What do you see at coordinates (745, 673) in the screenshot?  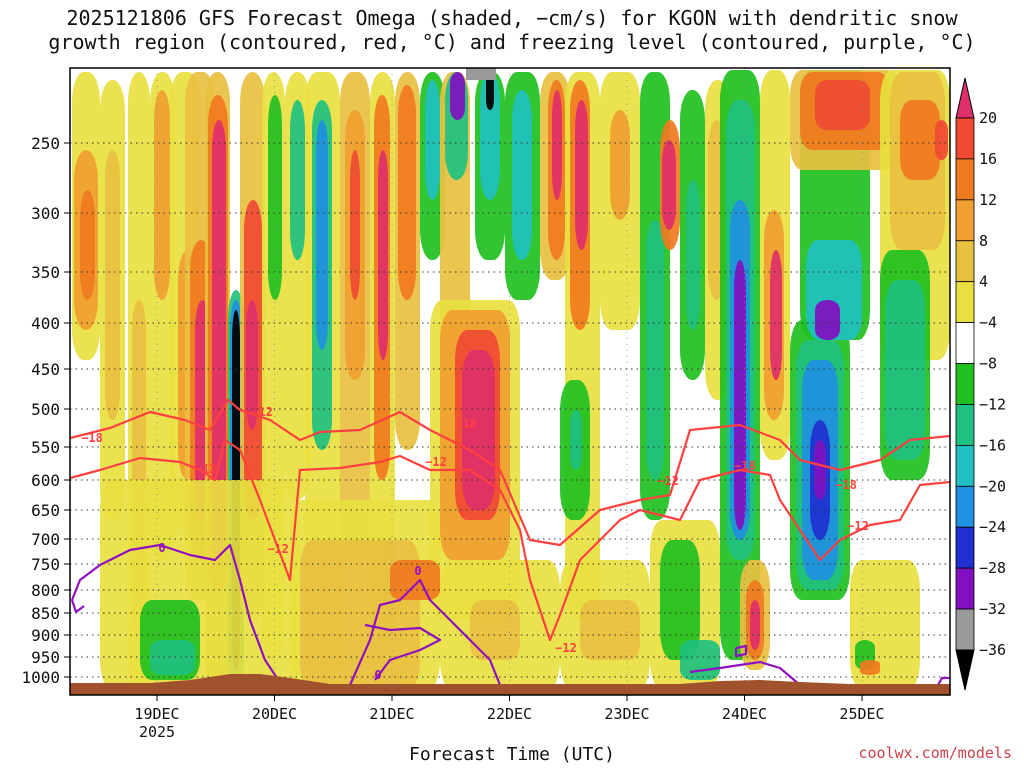 I see `contour-freezing-right` at bounding box center [745, 673].